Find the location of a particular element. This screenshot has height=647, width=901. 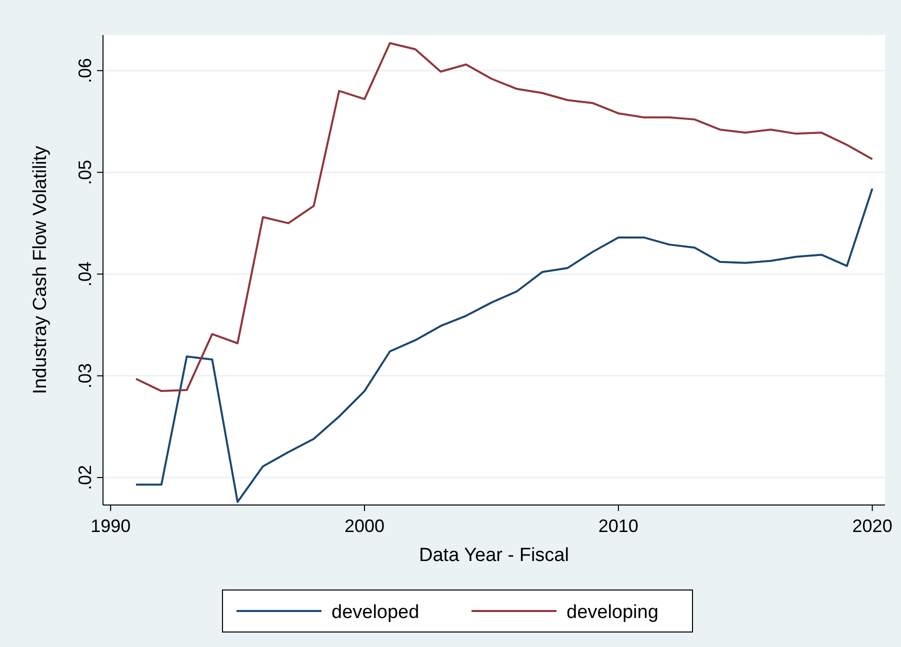

y-tick-label: .06 is located at coordinates (85, 71).